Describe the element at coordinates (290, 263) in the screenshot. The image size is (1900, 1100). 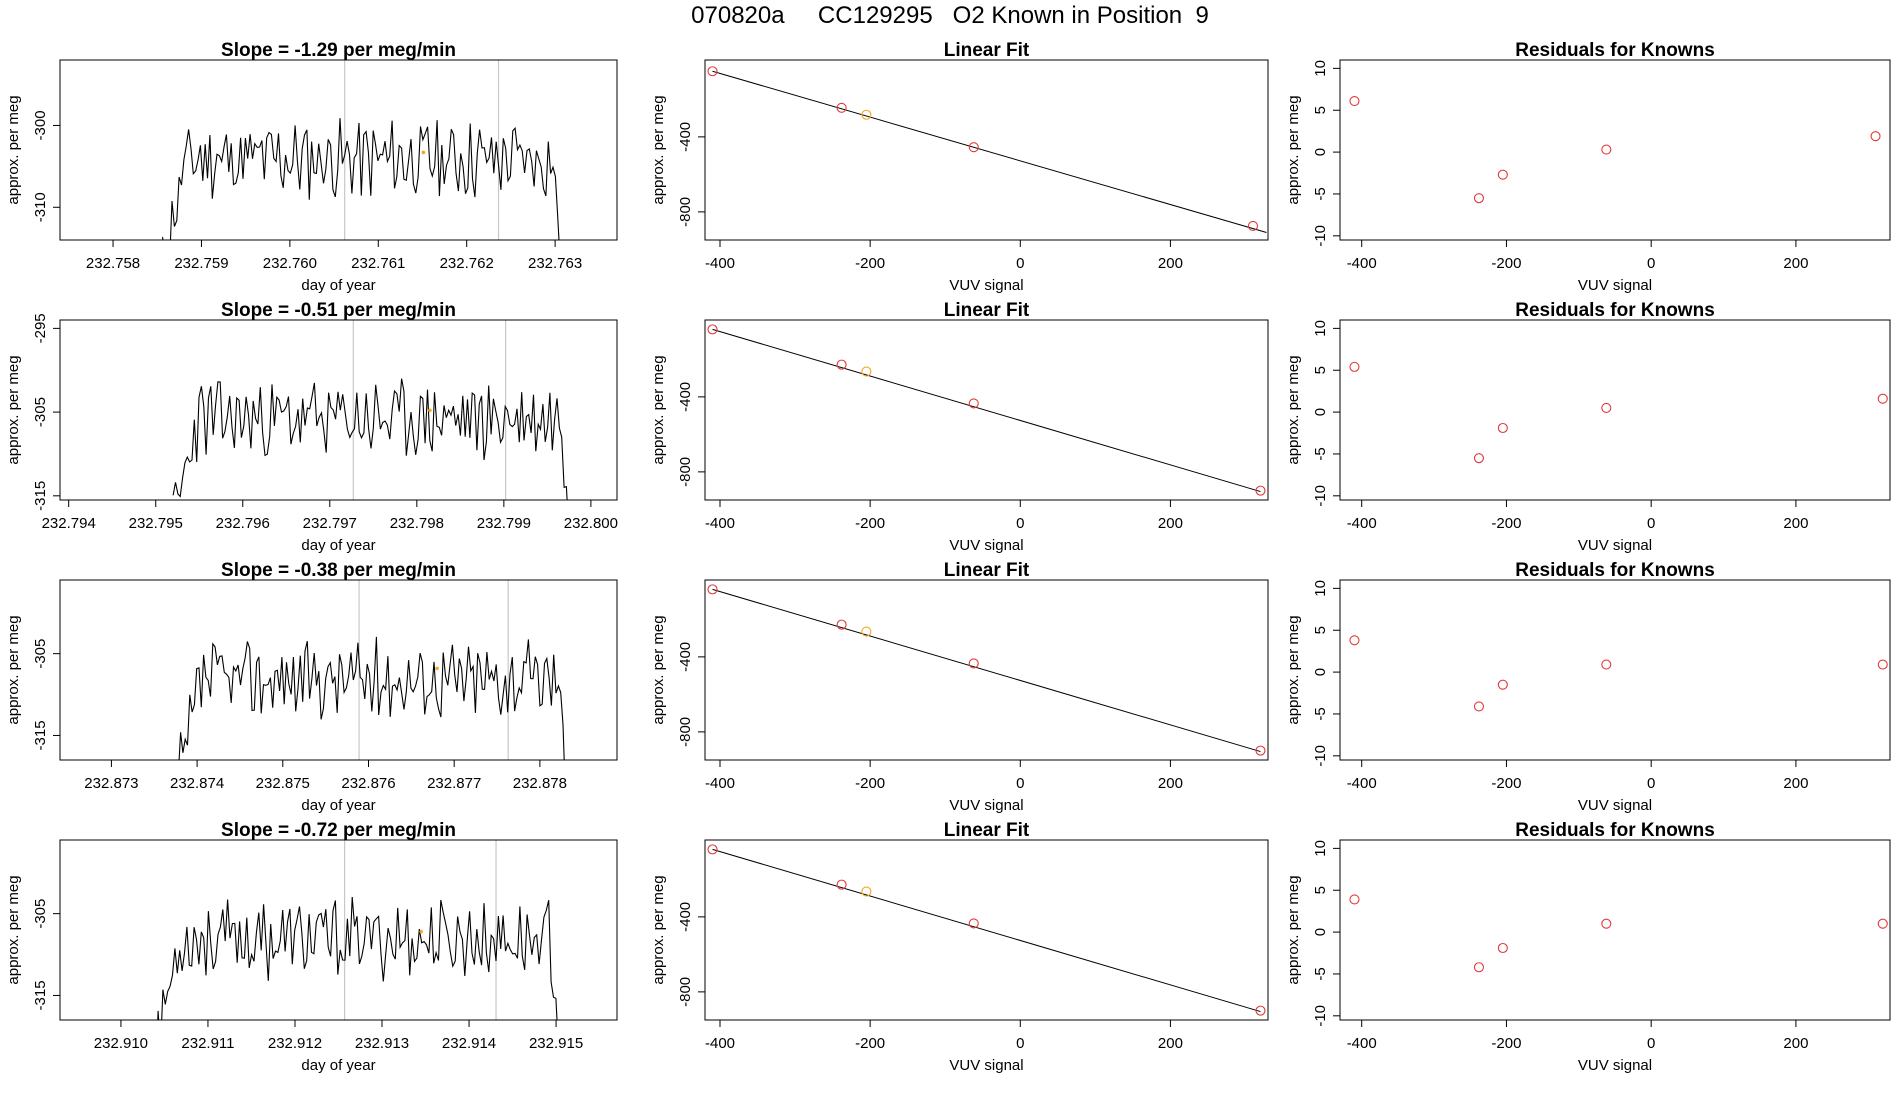
I see `x-tick-label: 232.760` at that location.